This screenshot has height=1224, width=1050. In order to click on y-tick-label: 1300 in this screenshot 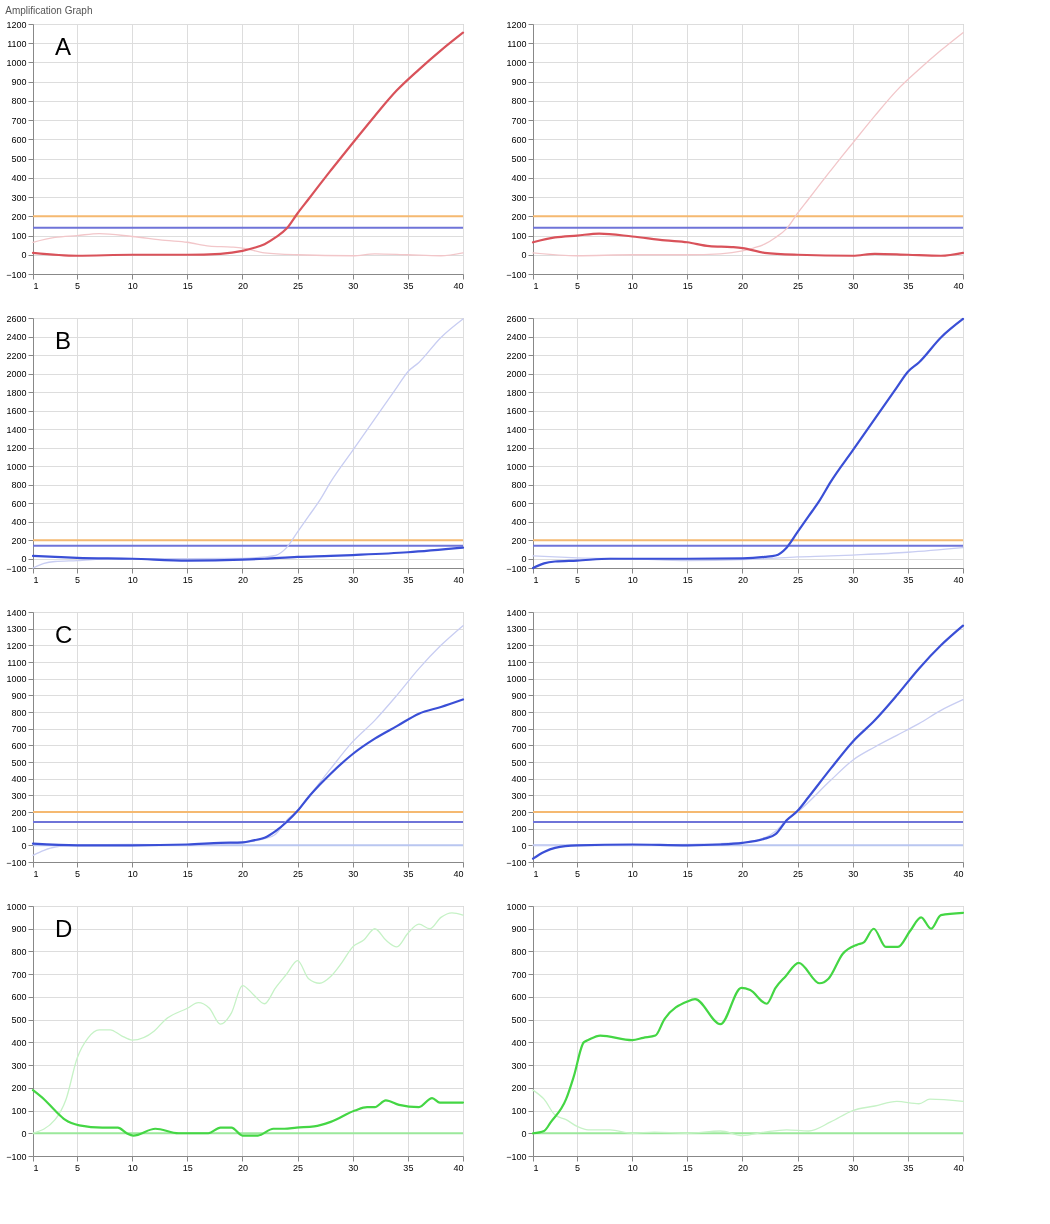, I will do `click(516, 629)`.